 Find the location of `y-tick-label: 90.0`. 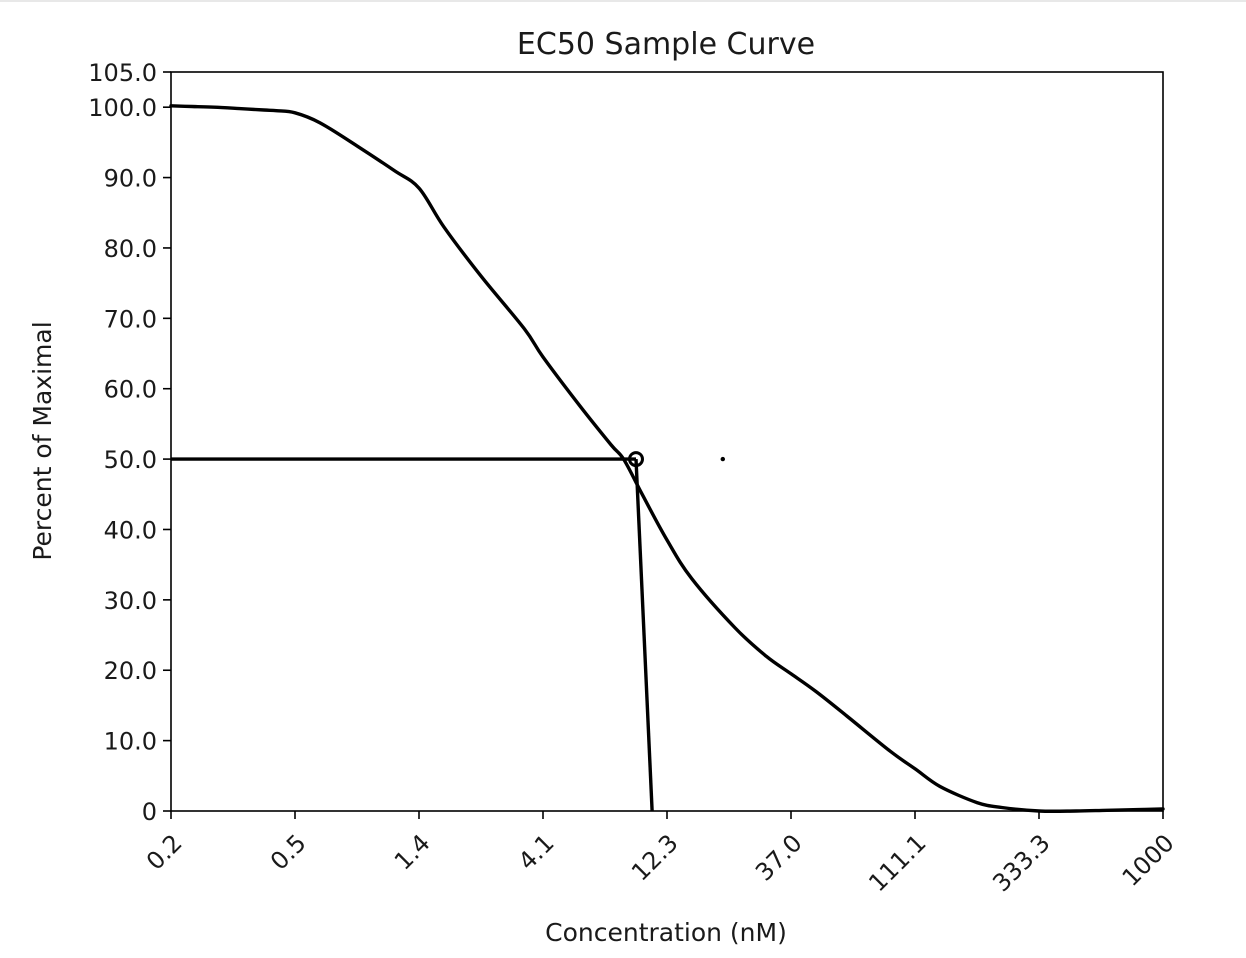

y-tick-label: 90.0 is located at coordinates (130, 179).